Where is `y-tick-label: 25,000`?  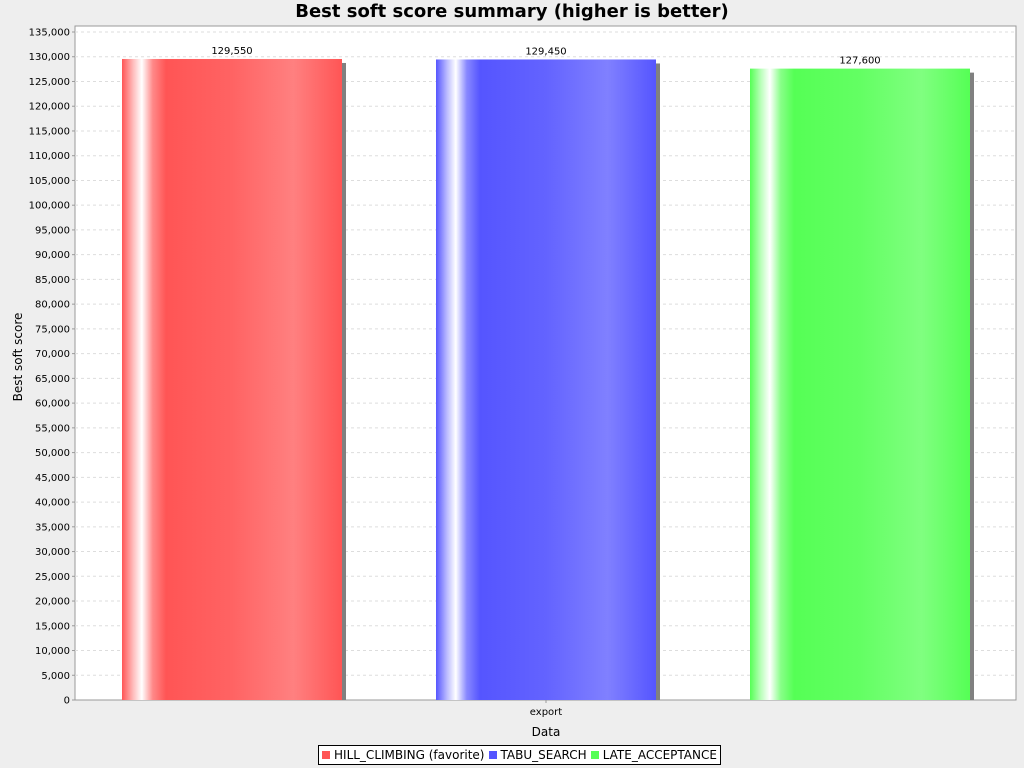 y-tick-label: 25,000 is located at coordinates (52, 577).